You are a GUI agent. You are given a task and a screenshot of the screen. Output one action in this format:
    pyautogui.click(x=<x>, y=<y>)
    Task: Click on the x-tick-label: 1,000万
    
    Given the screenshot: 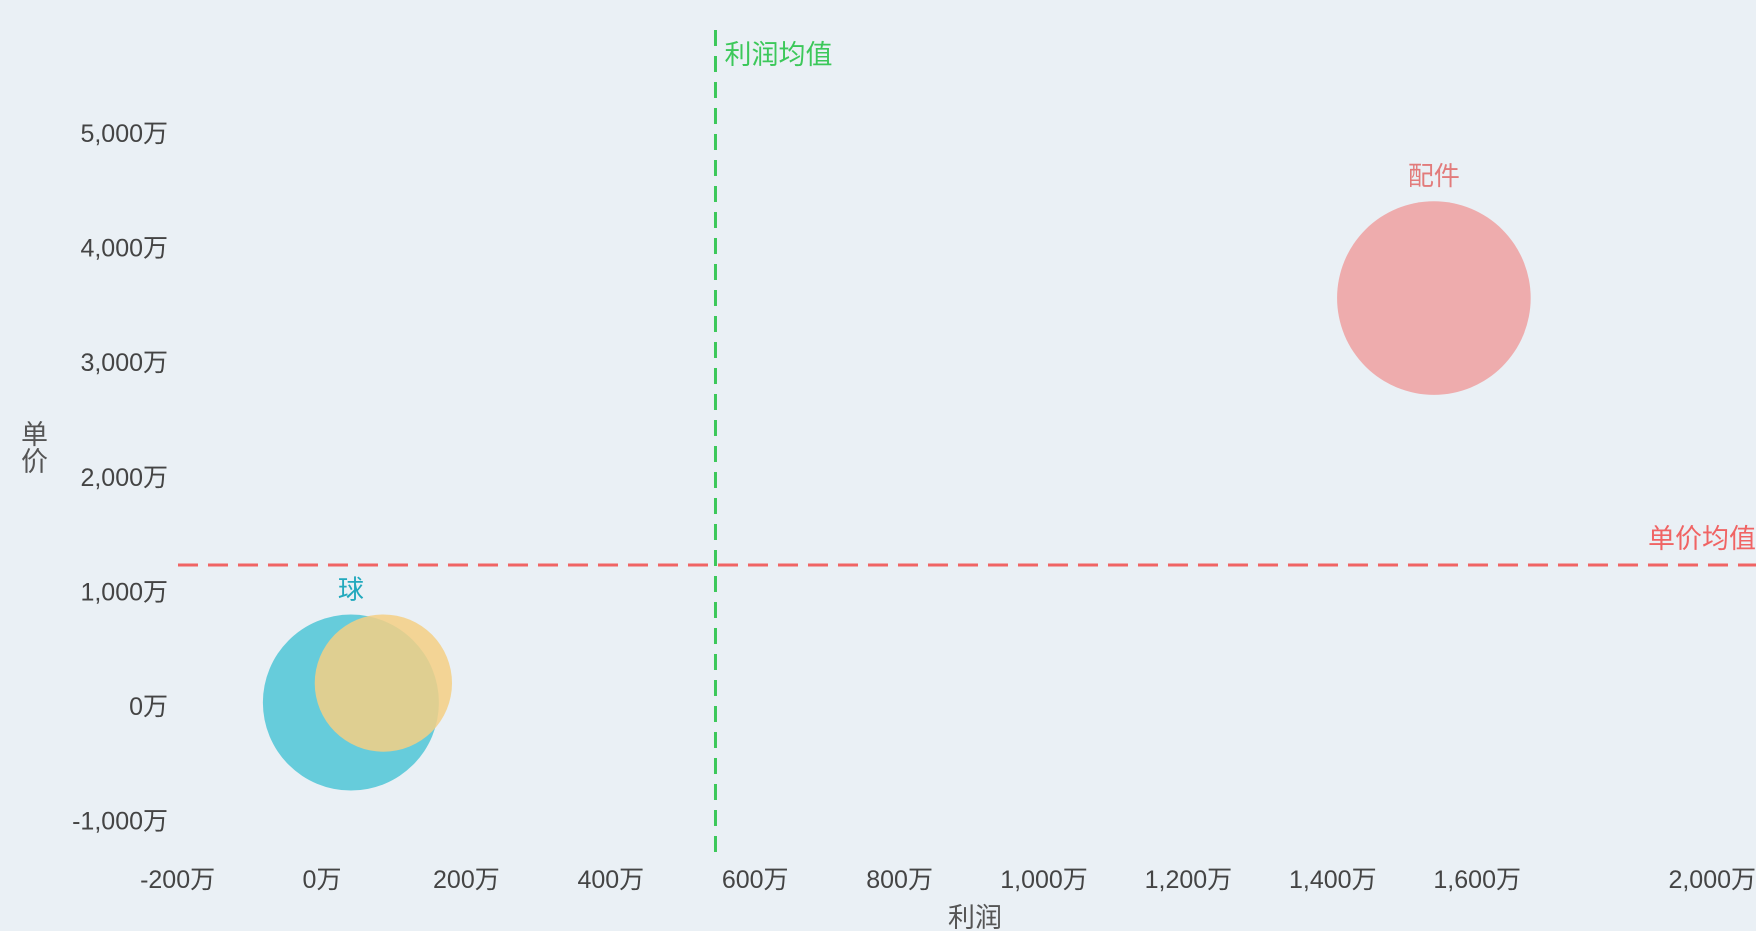 What is the action you would take?
    pyautogui.click(x=1044, y=880)
    